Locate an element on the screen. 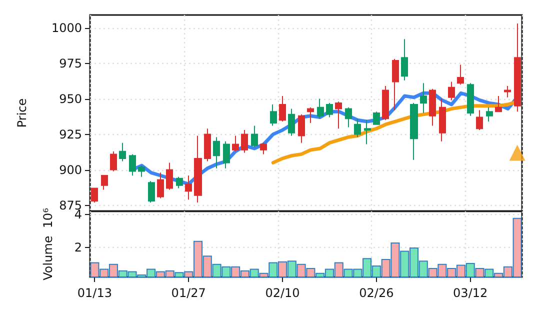  x-tick-label: 01/13 is located at coordinates (94, 293).